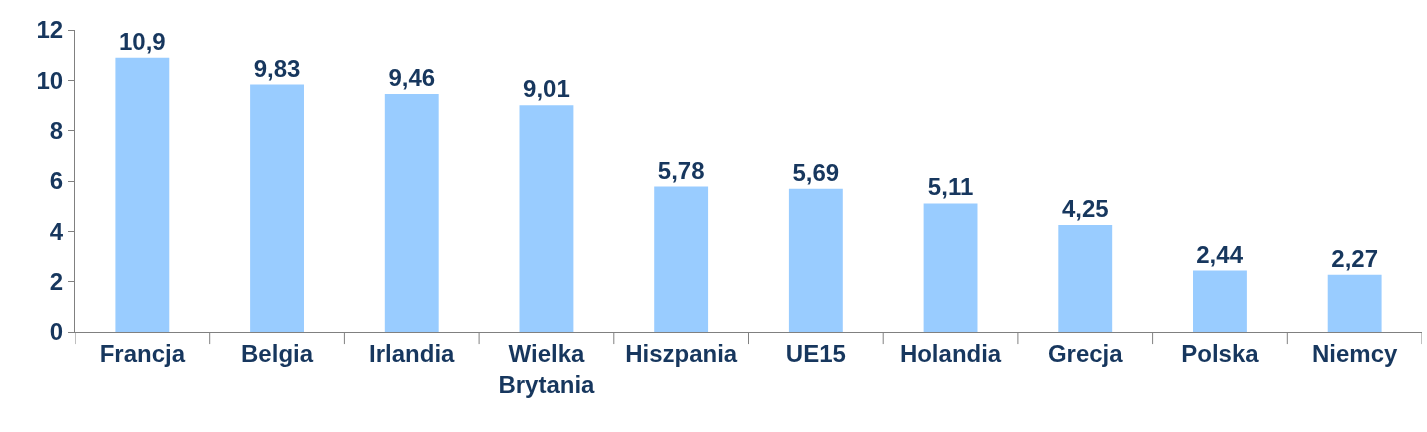 This screenshot has width=1427, height=432. What do you see at coordinates (1085, 353) in the screenshot?
I see `x-tick-label: Grecja` at bounding box center [1085, 353].